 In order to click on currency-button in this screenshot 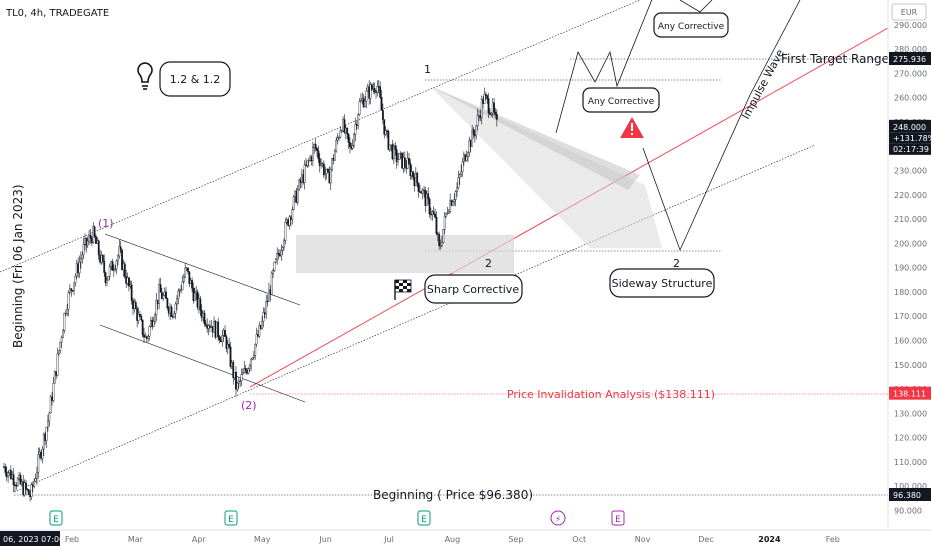, I will do `click(909, 12)`.